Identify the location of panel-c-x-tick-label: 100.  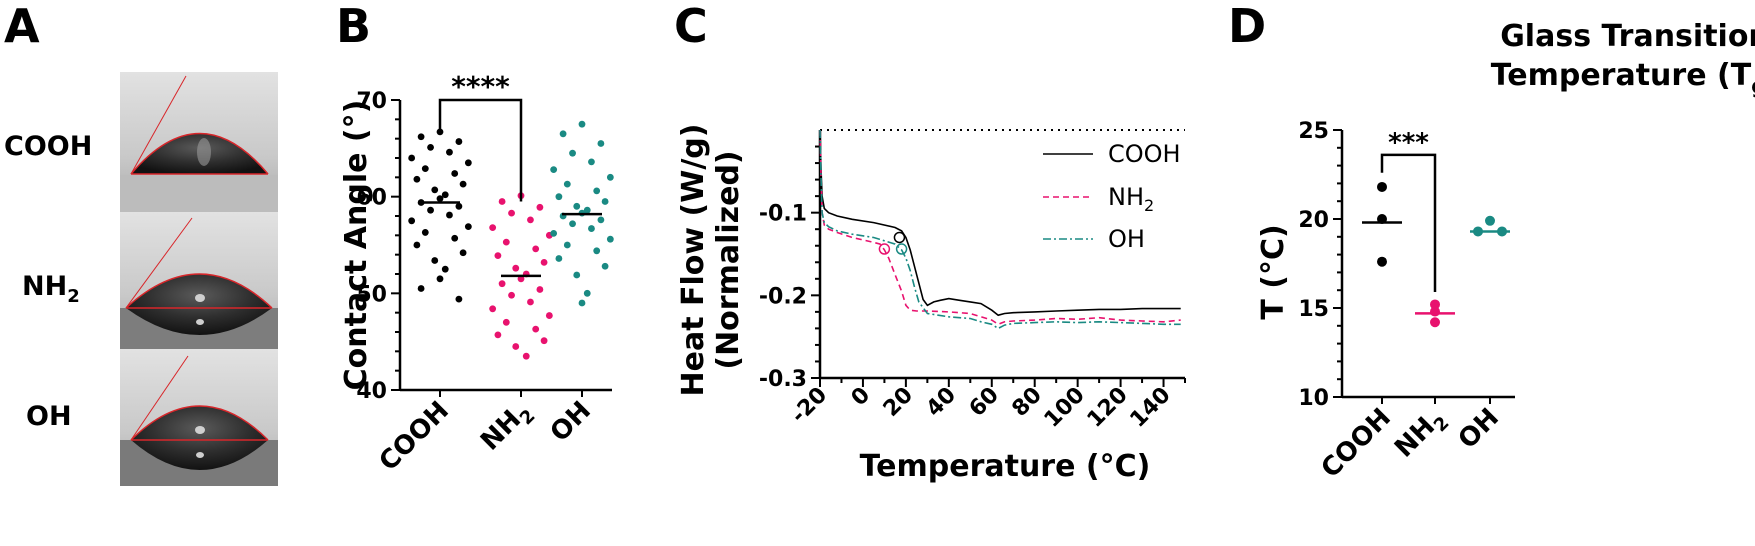
(1065, 408).